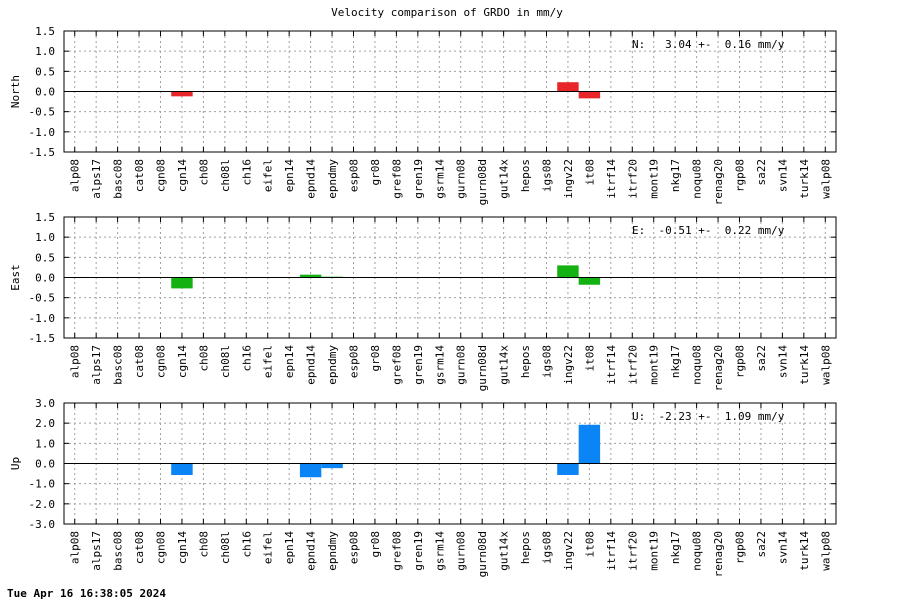 The width and height of the screenshot is (900, 600). Describe the element at coordinates (611, 179) in the screenshot. I see `x-tick-label: itrf14` at that location.